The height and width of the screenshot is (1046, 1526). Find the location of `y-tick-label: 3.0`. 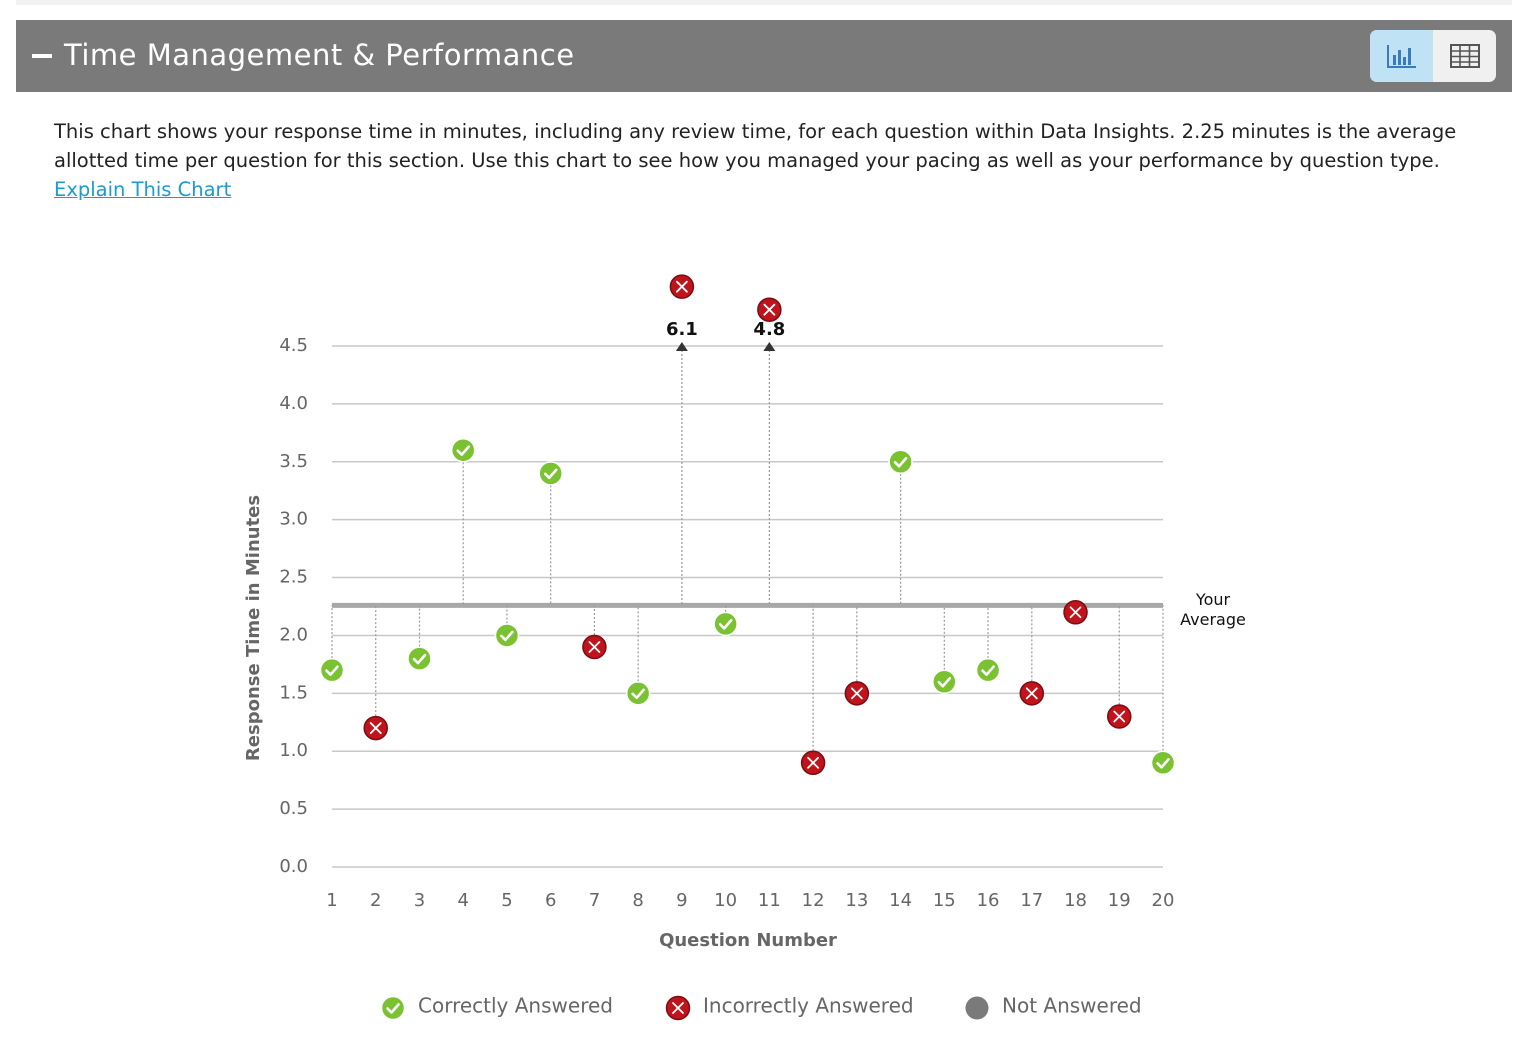

y-tick-label: 3.0 is located at coordinates (293, 519).